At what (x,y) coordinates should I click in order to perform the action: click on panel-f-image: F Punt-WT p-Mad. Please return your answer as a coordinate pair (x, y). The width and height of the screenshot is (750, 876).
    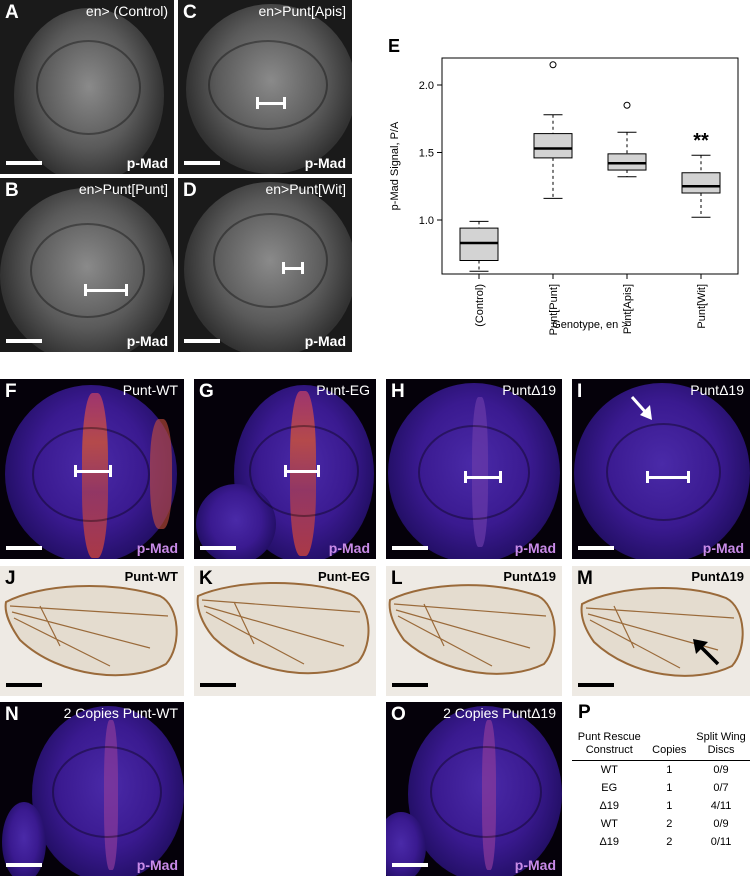
    Looking at the image, I should click on (92, 469).